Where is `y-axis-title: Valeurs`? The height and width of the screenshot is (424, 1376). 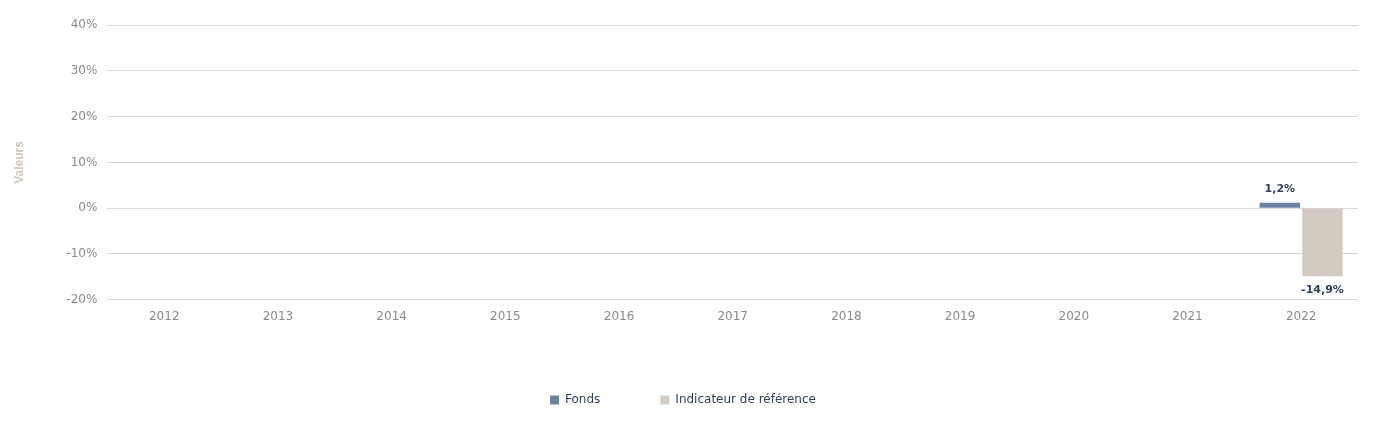 y-axis-title: Valeurs is located at coordinates (18, 162).